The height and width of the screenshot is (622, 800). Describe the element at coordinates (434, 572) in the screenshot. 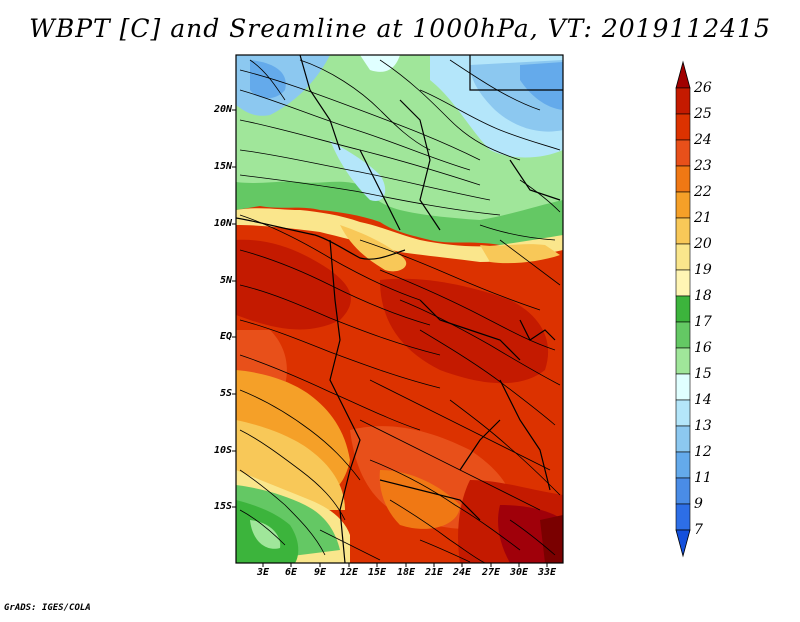

I see `lon-label-21e: 21E` at that location.